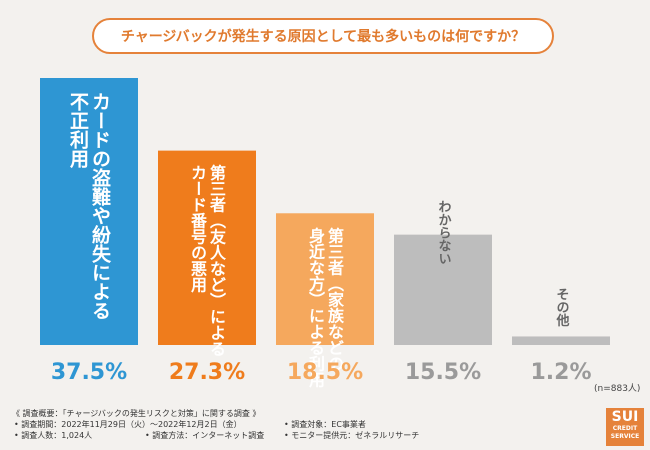 This screenshot has height=450, width=650. I want to click on sui-credit-service-logo: SUI CREDIT SERVICE, so click(625, 427).